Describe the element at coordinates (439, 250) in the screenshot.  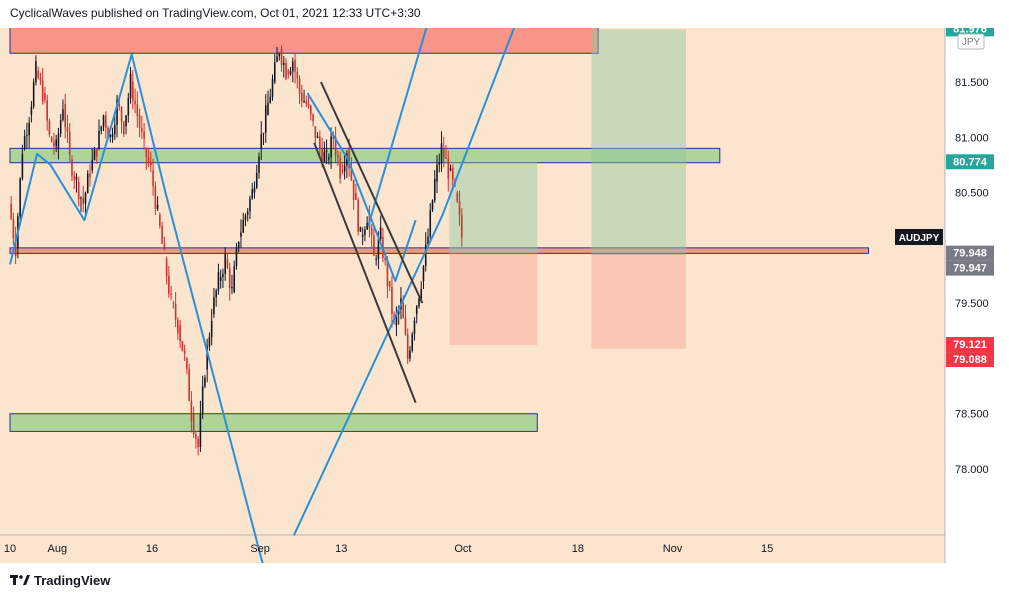
I see `zone-pivot` at that location.